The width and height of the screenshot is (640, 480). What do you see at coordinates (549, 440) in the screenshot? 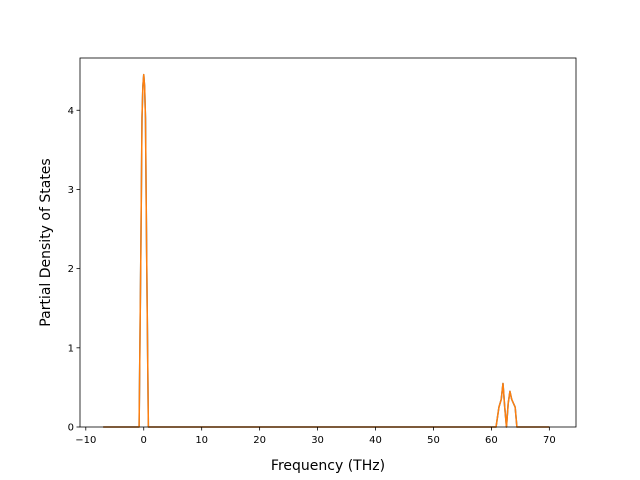
I see `x-tick-label: 70` at bounding box center [549, 440].